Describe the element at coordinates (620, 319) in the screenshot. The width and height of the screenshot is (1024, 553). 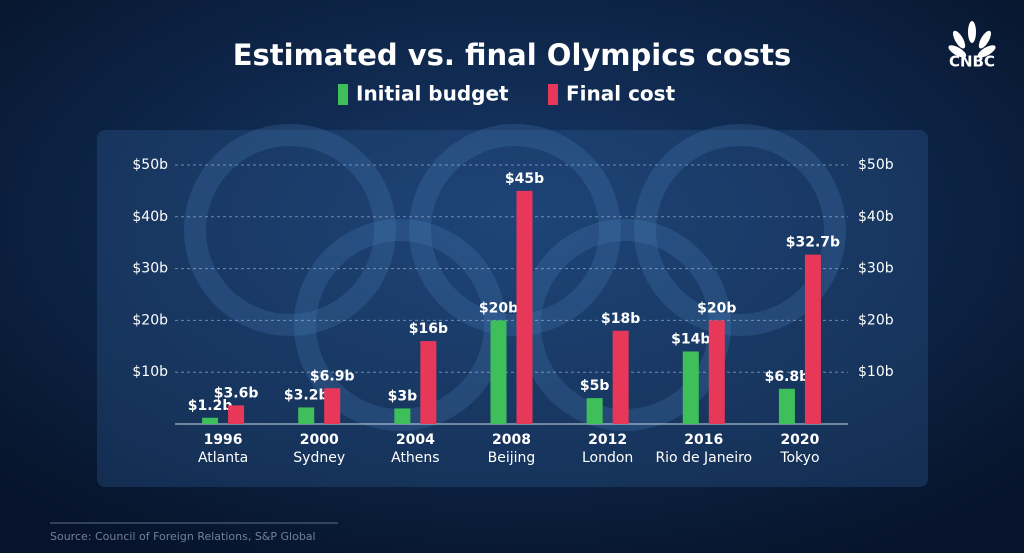
I see `value-label: $18b` at that location.